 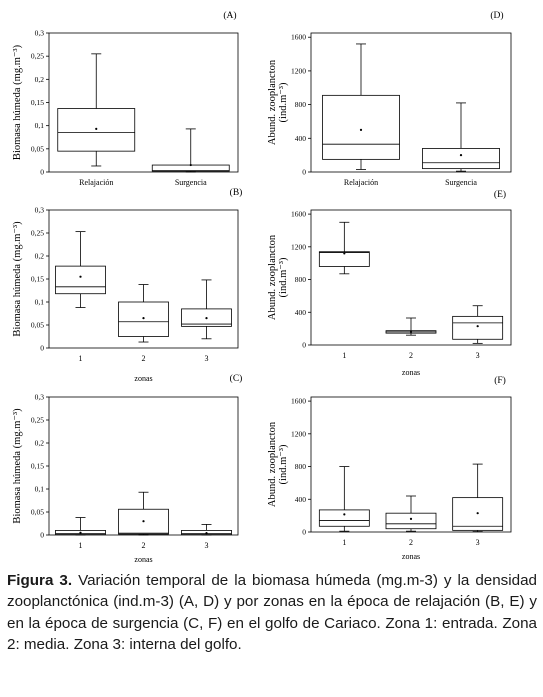 What do you see at coordinates (461, 182) in the screenshot?
I see `x-category-label: Surgencia` at bounding box center [461, 182].